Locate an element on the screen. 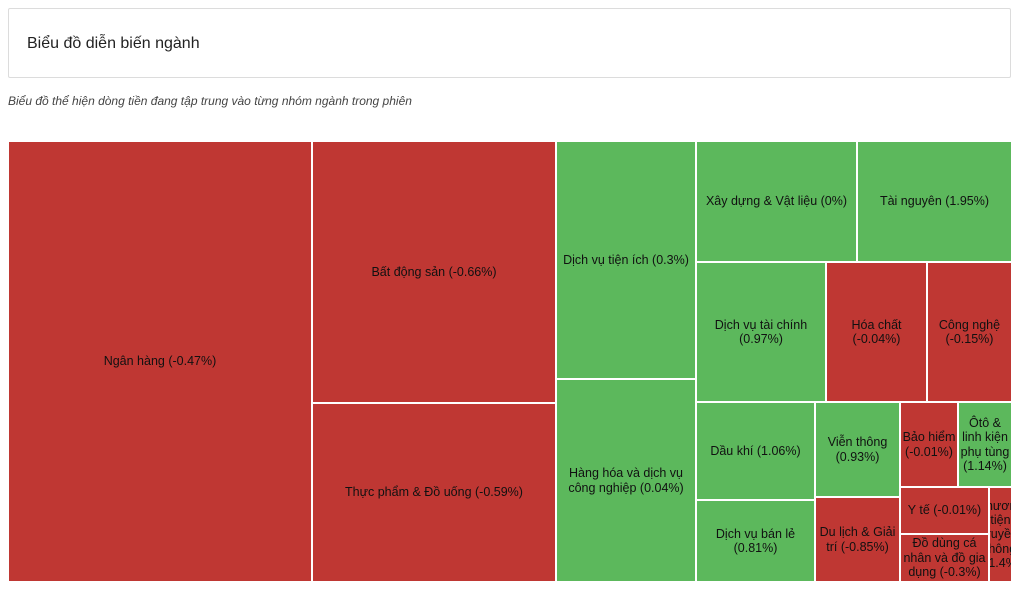  treemap-tile-label: Công nghệ (-0.15%) is located at coordinates (969, 331).